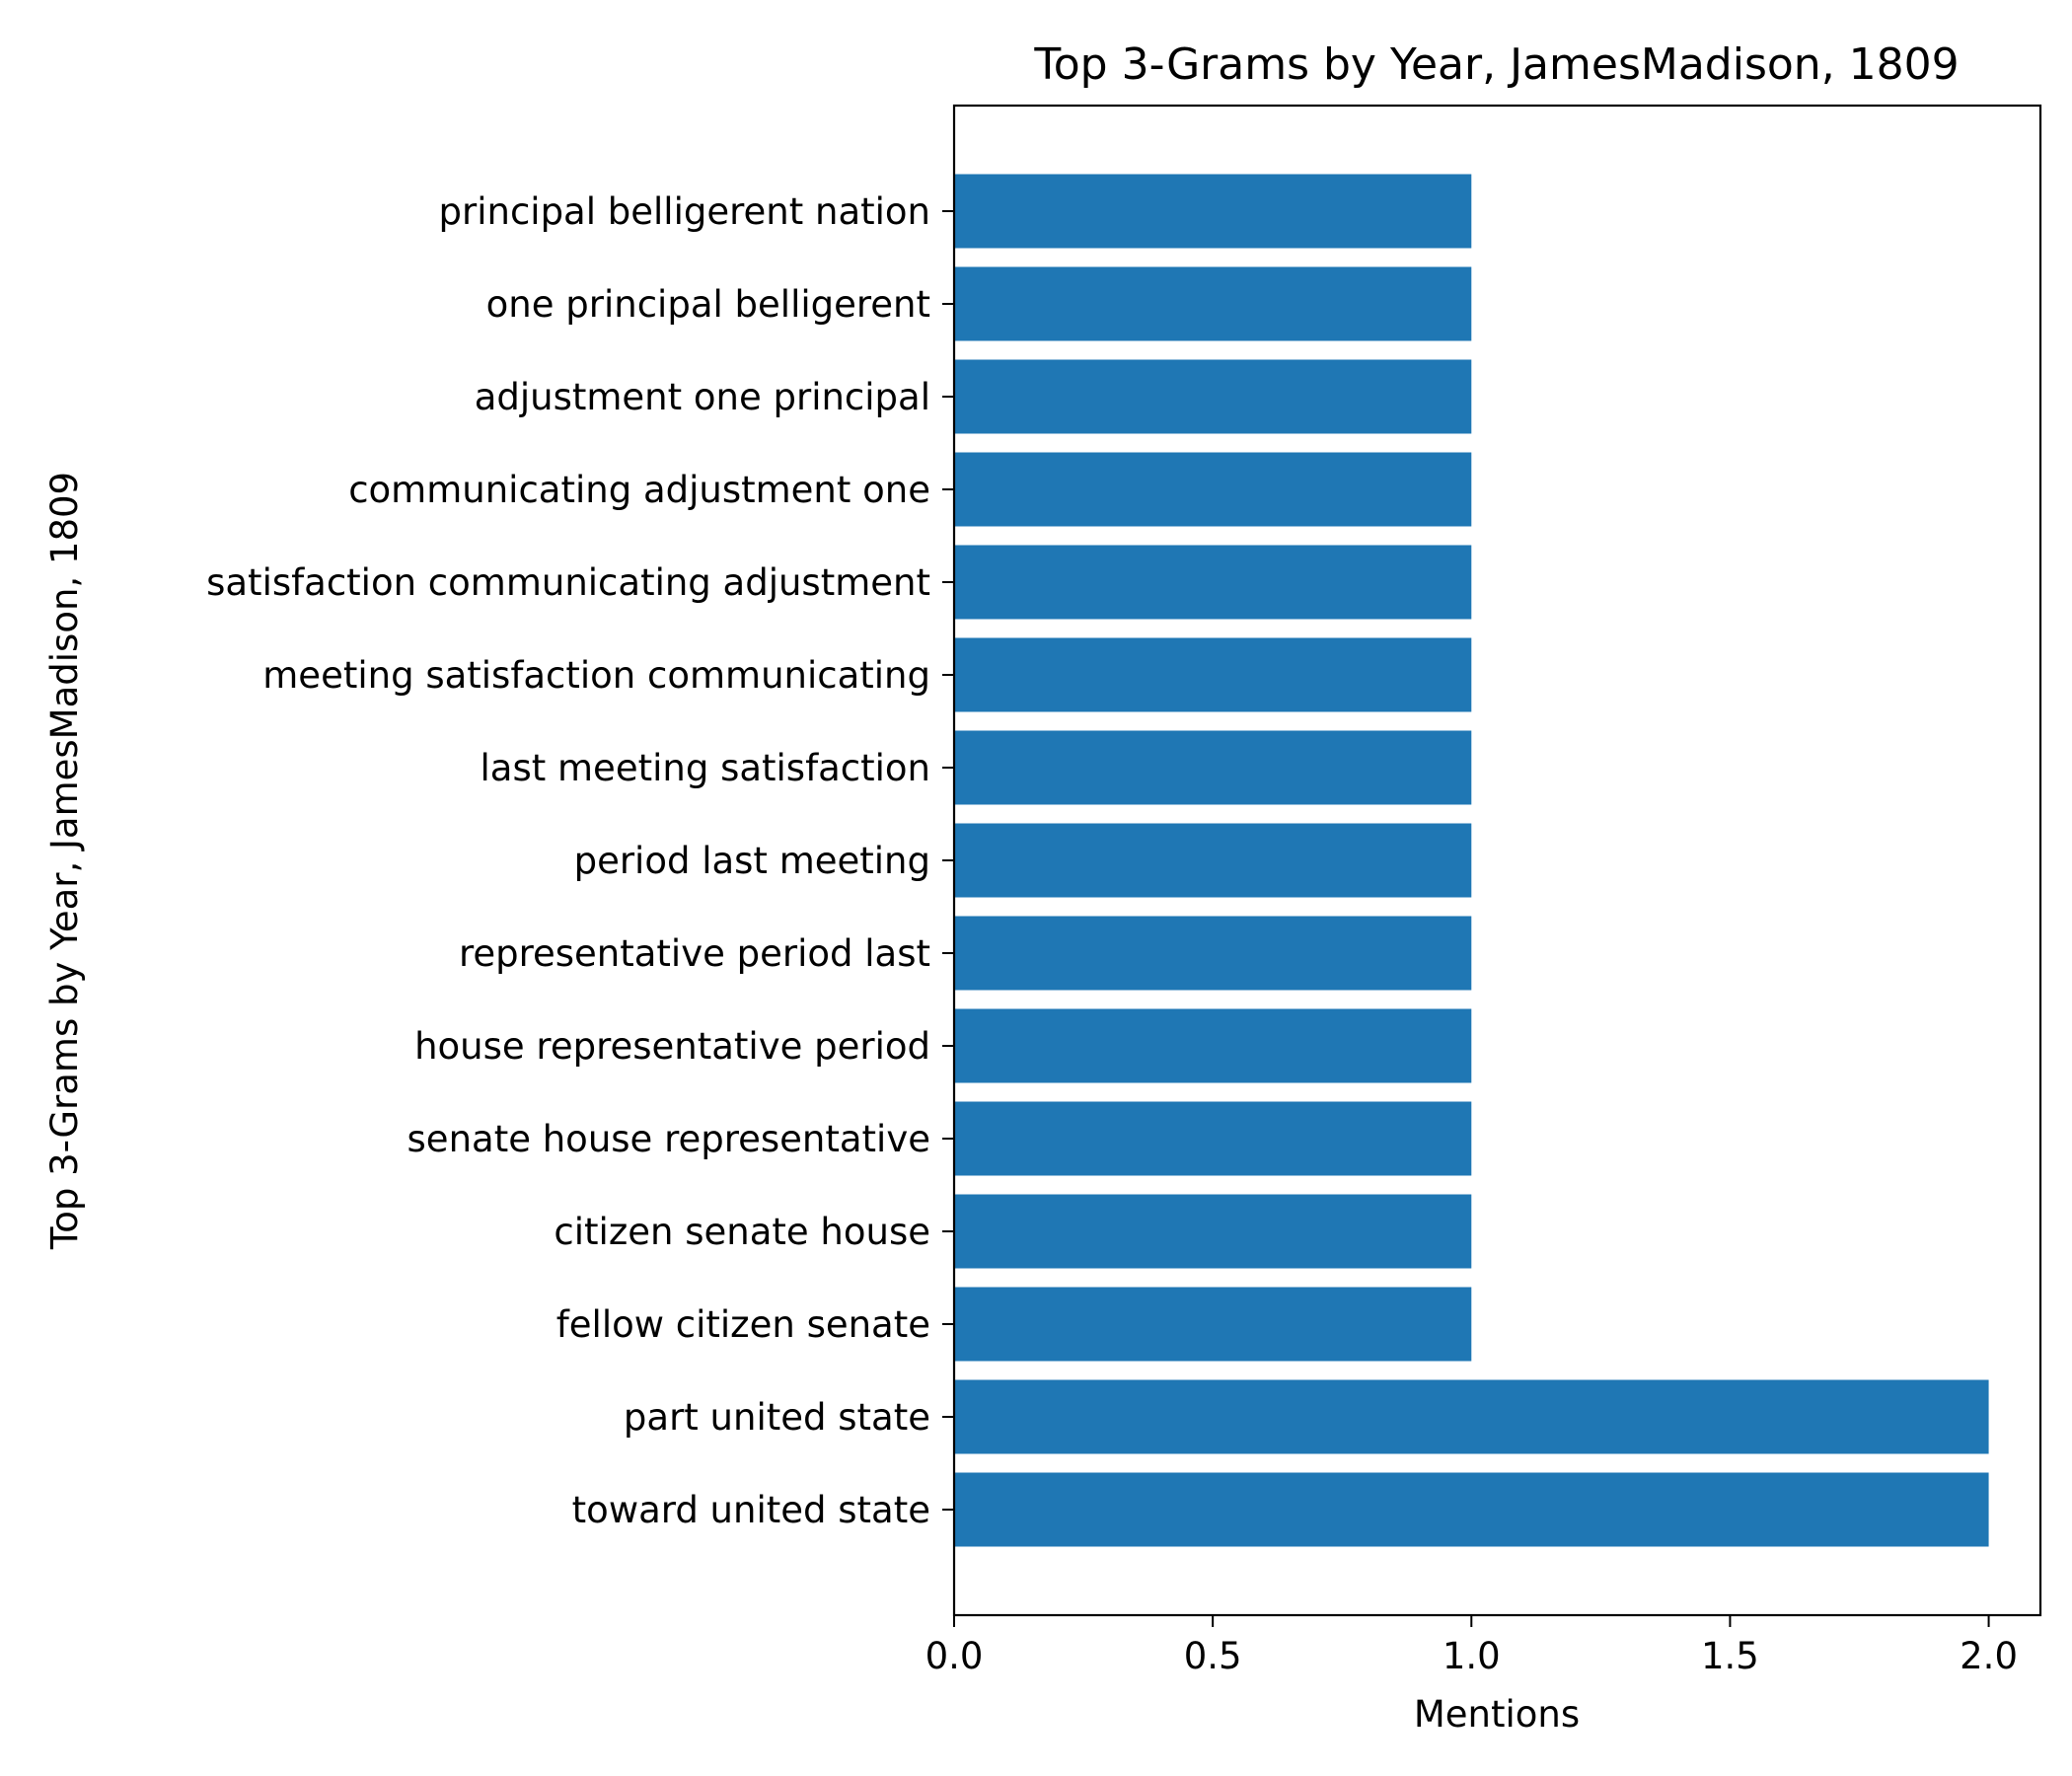 Image resolution: width=2072 pixels, height=1776 pixels. I want to click on y-tick-label: citizen senate house, so click(742, 1232).